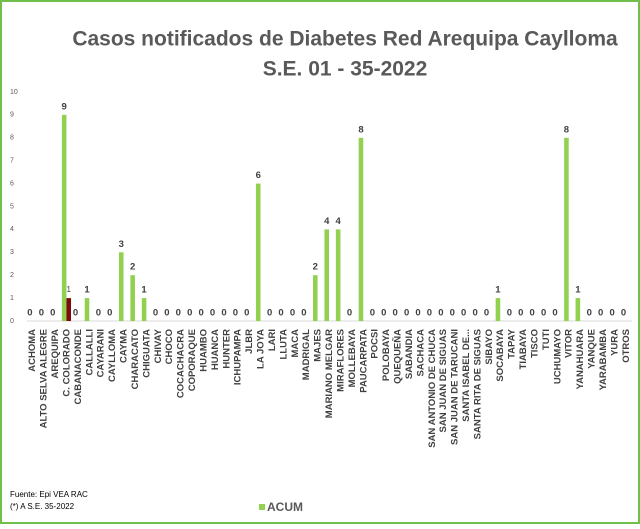 The height and width of the screenshot is (529, 640). Describe the element at coordinates (89, 352) in the screenshot. I see `x-tick-label: CALLALLI` at that location.